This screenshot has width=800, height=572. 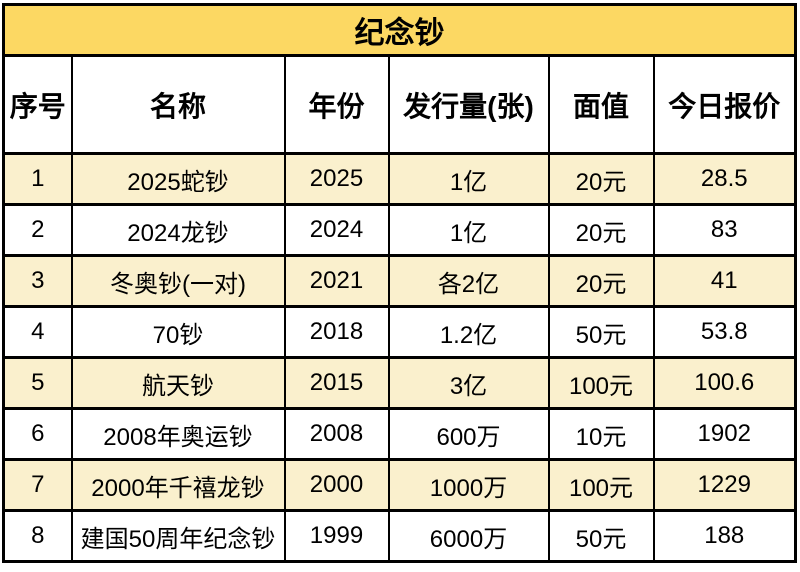 I want to click on cell-year: 2018, so click(x=336, y=332).